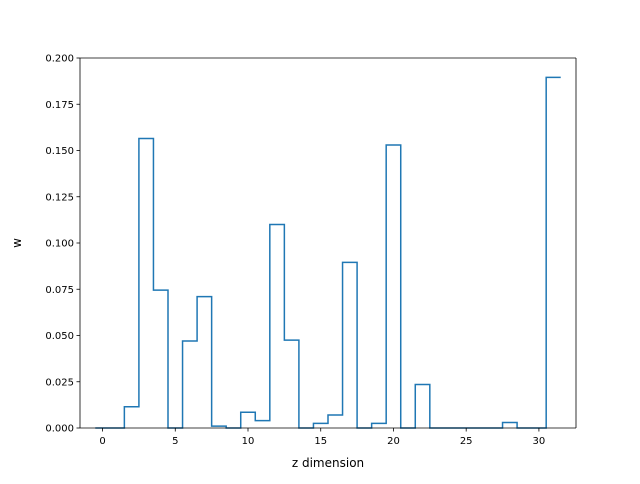 The image size is (640, 484). I want to click on y-tick-label: 0.050, so click(59, 336).